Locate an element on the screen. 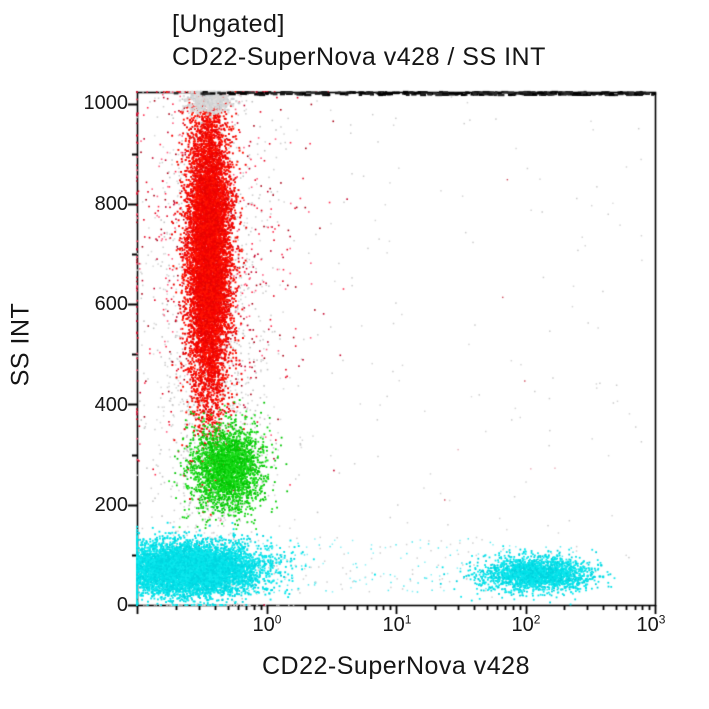  plot-title-block: [Ungated] CD22-SuperNova v428 / SS INT is located at coordinates (359, 41).